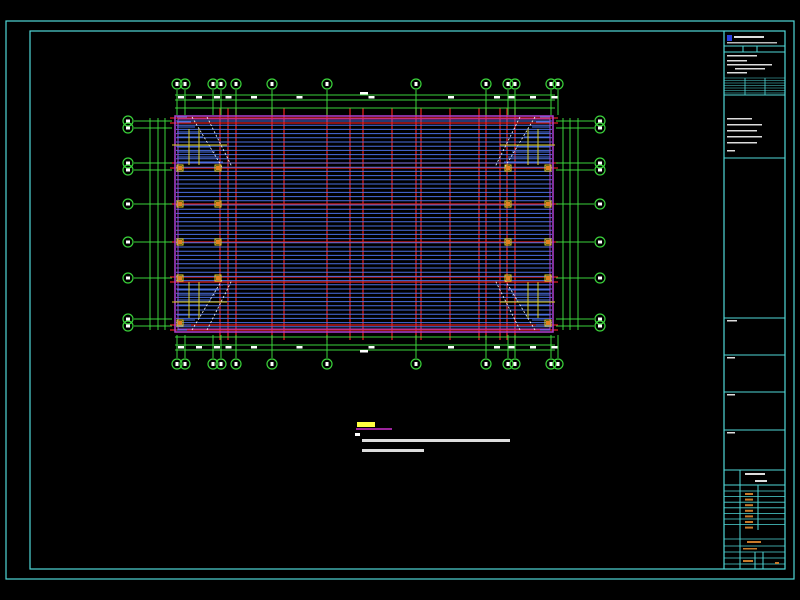 Image resolution: width=800 pixels, height=600 pixels. Describe the element at coordinates (432, 437) in the screenshot. I see `notes` at that location.